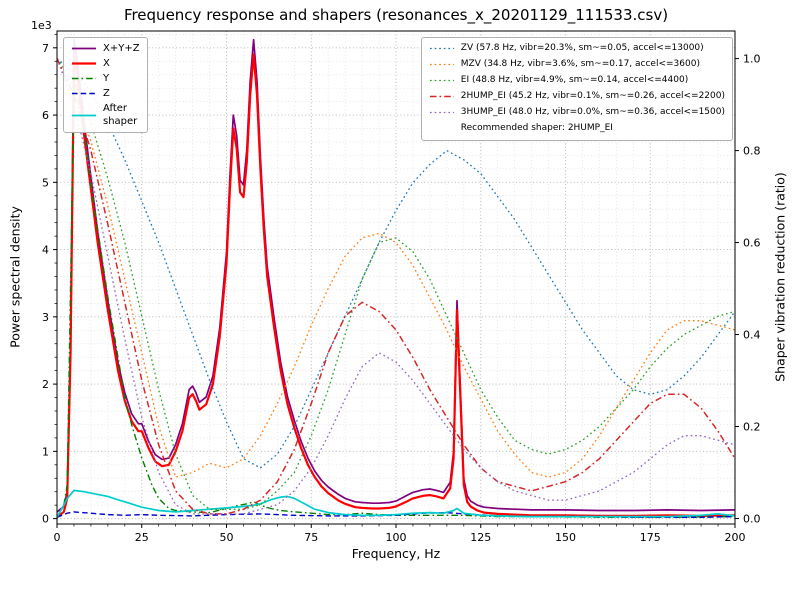 The width and height of the screenshot is (800, 600). What do you see at coordinates (780, 277) in the screenshot?
I see `y-right-axis-label: Shaper vibration reduction (ratio)` at bounding box center [780, 277].